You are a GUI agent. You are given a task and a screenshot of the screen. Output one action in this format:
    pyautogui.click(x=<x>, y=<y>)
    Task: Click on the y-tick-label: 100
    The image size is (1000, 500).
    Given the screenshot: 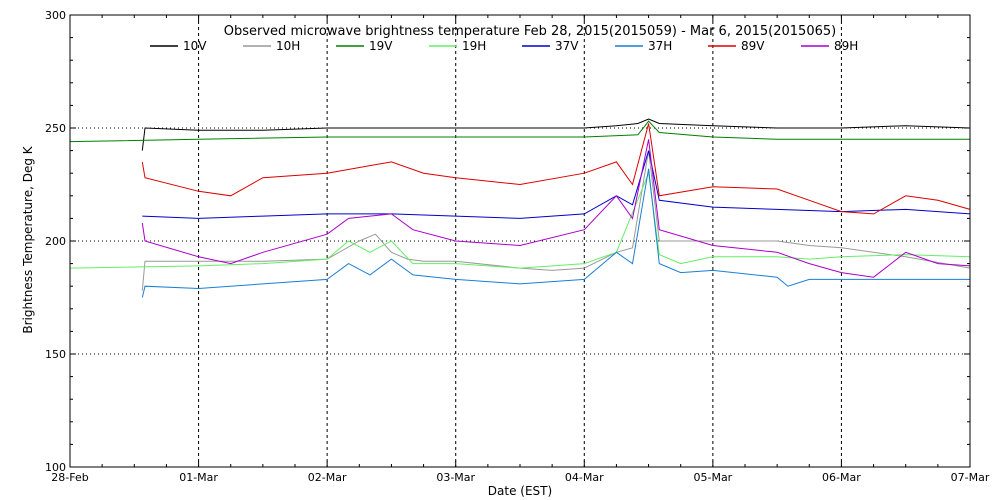 What is the action you would take?
    pyautogui.click(x=55, y=467)
    